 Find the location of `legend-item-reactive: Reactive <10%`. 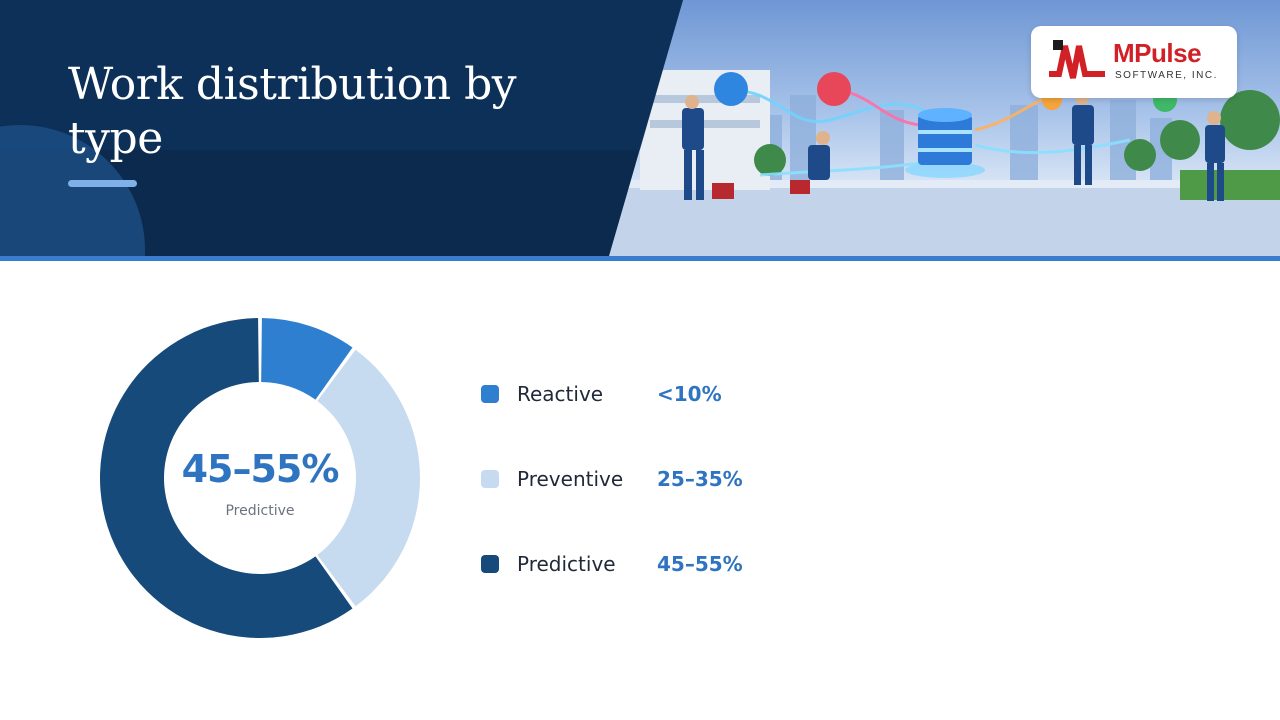

legend-item-reactive: Reactive <10% is located at coordinates (641, 395).